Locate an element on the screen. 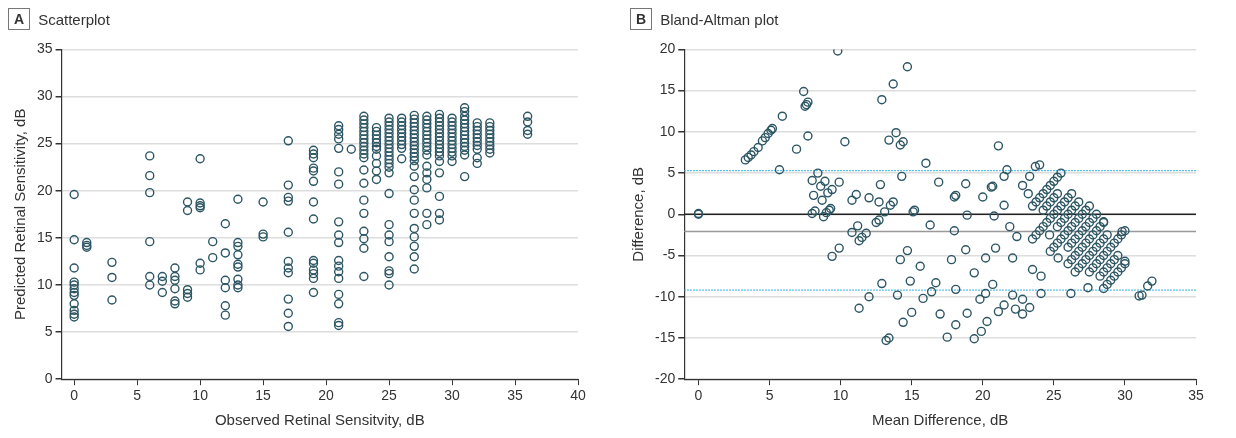  y-tick-label: 25 is located at coordinates (44, 142).